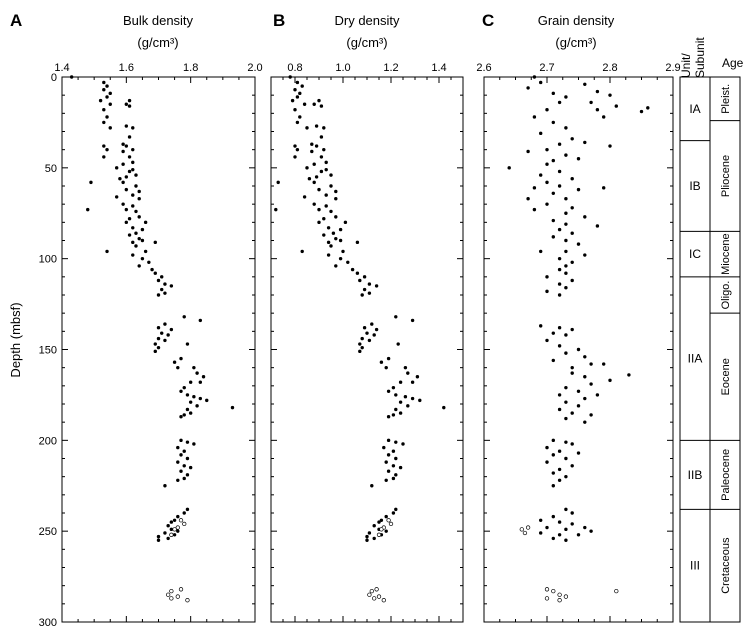  What do you see at coordinates (254, 68) in the screenshot?
I see `a-x-tick-label: 2.0` at bounding box center [254, 68].